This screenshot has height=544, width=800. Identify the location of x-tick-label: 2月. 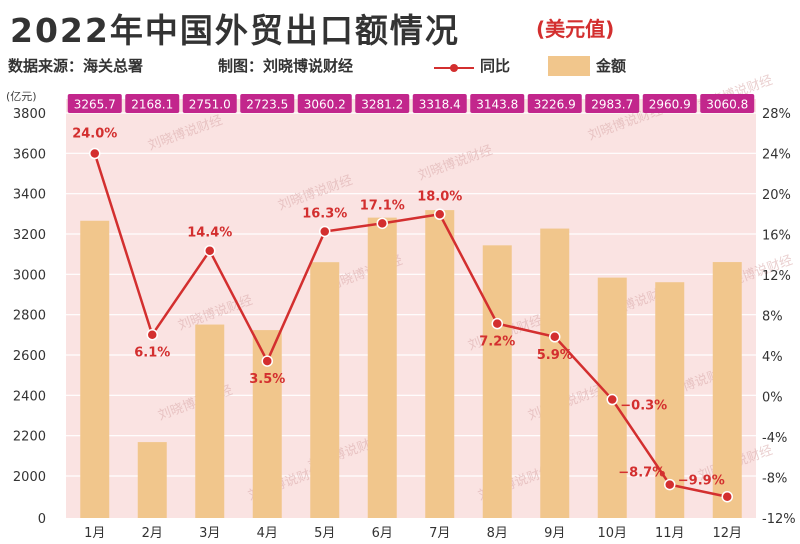
(152, 533).